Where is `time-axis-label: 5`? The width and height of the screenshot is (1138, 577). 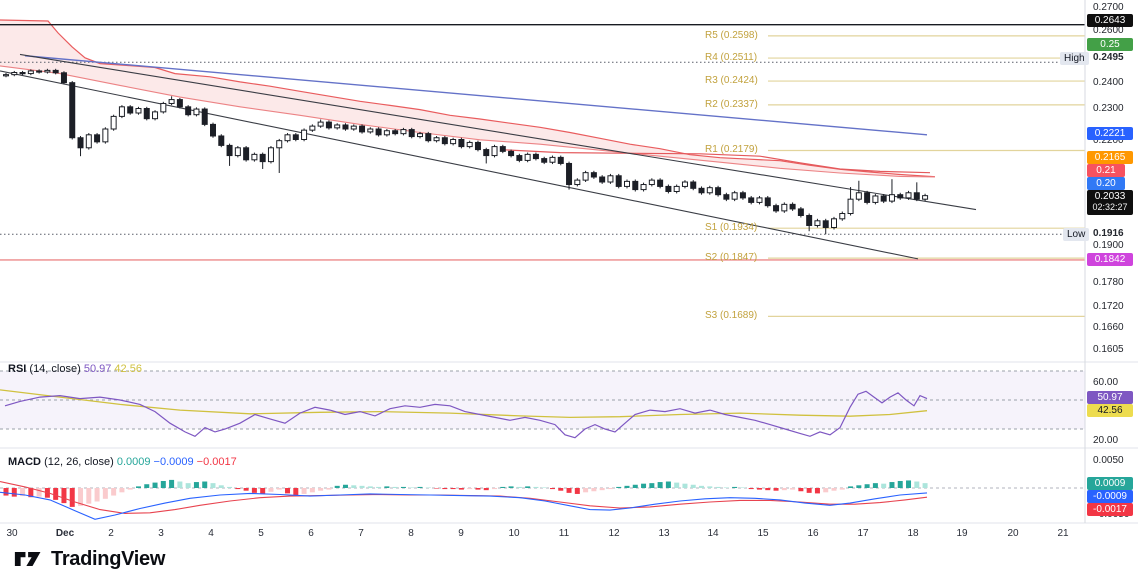 time-axis-label: 5 is located at coordinates (261, 533).